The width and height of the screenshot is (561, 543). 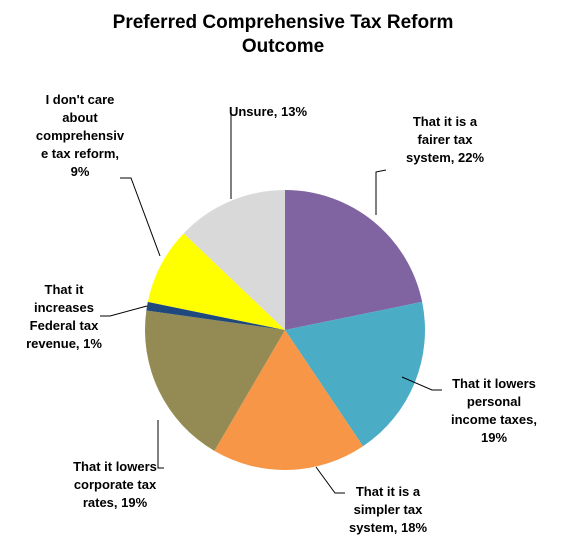 What do you see at coordinates (494, 437) in the screenshot?
I see `data-label-2-line-4: 19%` at bounding box center [494, 437].